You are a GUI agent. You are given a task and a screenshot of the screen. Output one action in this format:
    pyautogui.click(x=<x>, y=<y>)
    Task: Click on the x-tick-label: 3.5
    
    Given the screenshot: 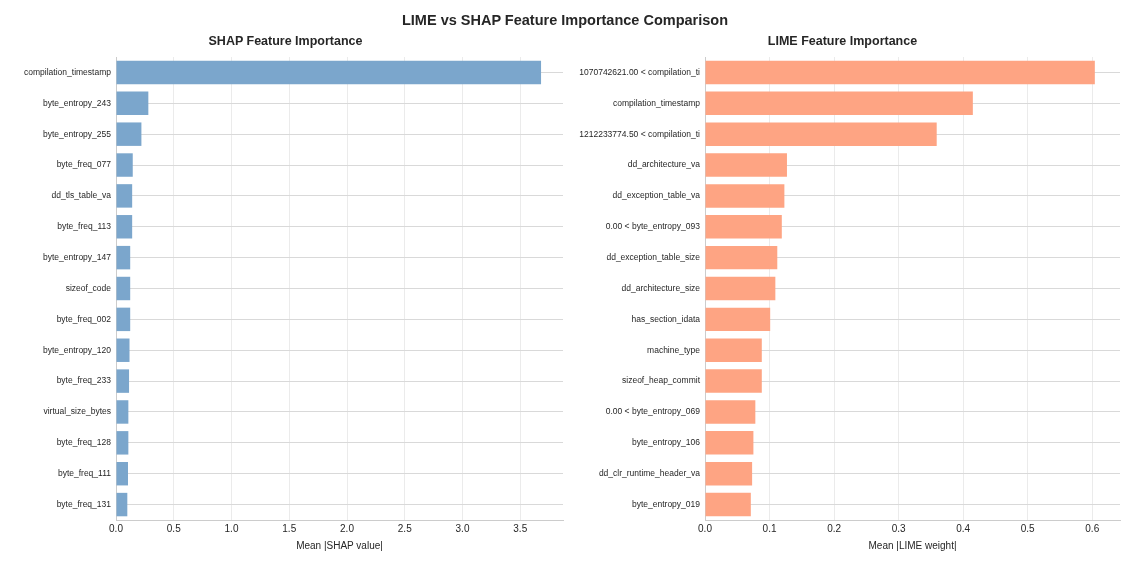 What is the action you would take?
    pyautogui.click(x=520, y=528)
    